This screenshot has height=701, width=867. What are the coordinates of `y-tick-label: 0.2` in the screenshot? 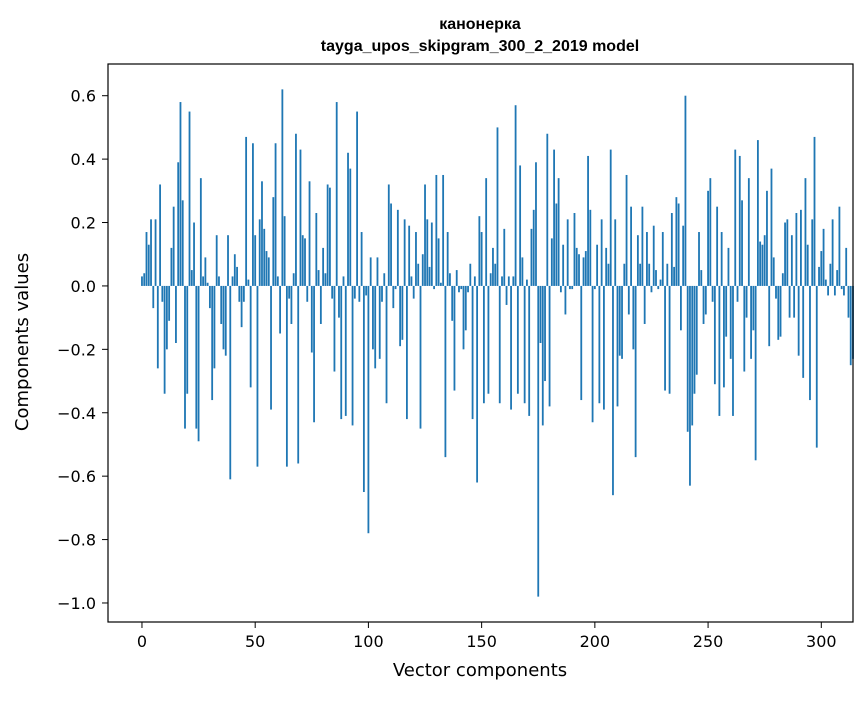 It's located at (83, 223).